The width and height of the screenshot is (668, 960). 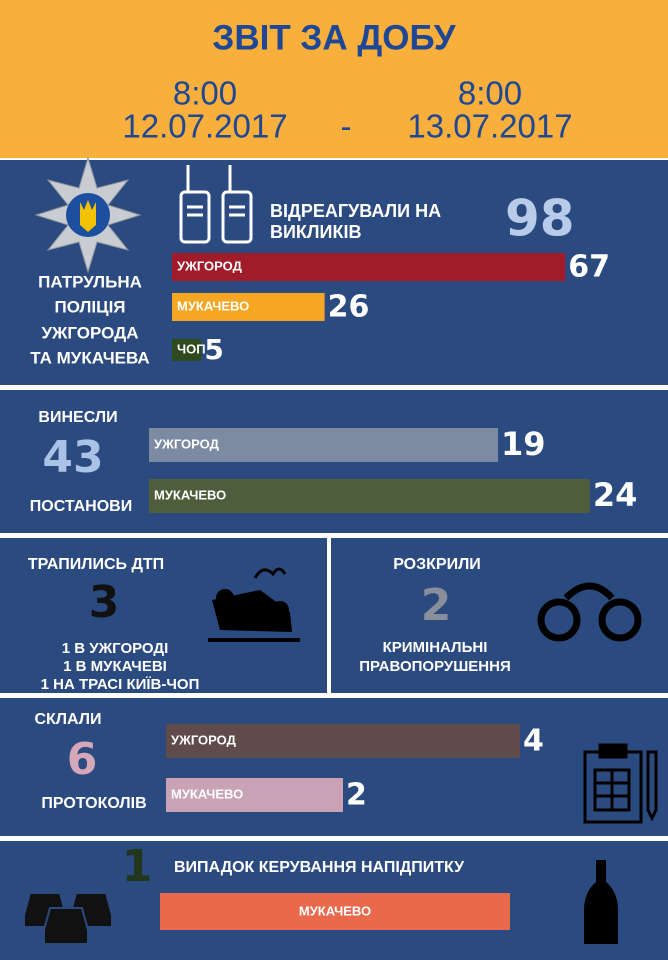 What do you see at coordinates (435, 647) in the screenshot?
I see `crime-line: КРИМІНАЛЬНІ` at bounding box center [435, 647].